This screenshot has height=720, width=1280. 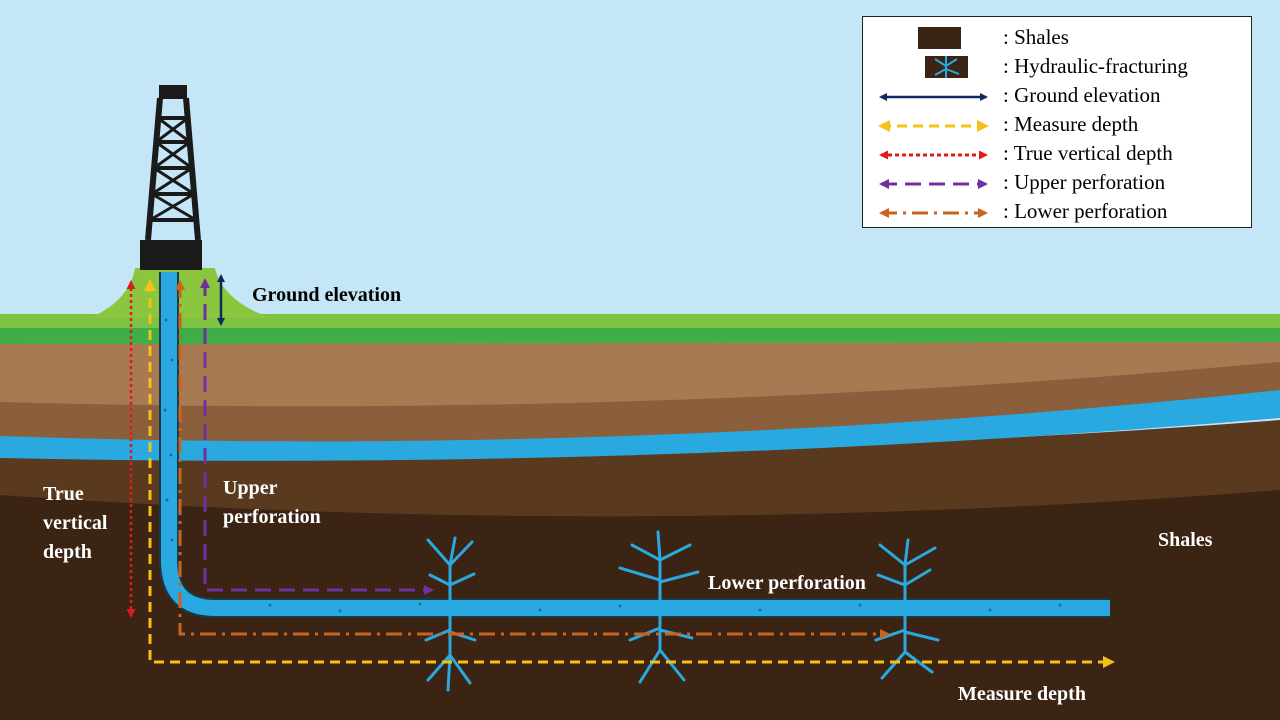 I want to click on legend-item-hydraulic-fracturing: : Hydraulic-fracturing, so click(x=1057, y=66).